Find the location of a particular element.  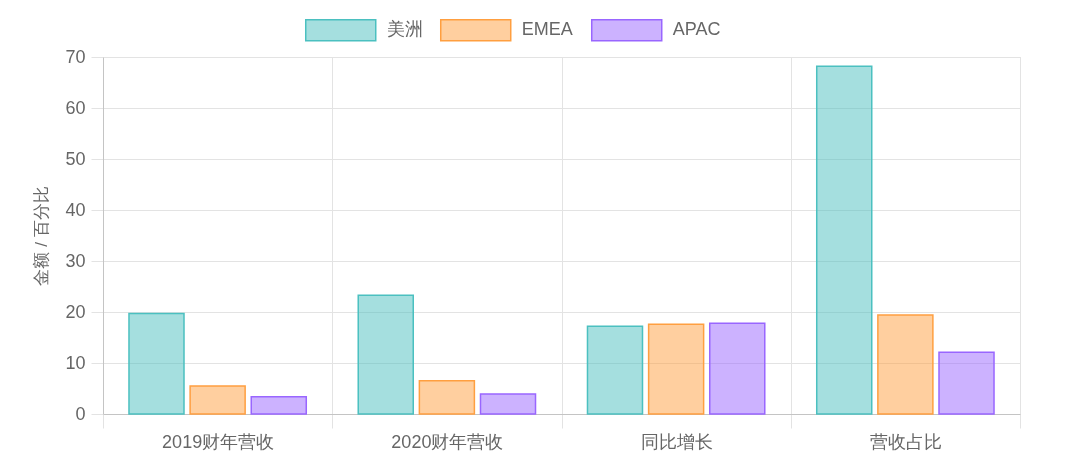

x-tick-label: 2019财年营收 is located at coordinates (218, 441).